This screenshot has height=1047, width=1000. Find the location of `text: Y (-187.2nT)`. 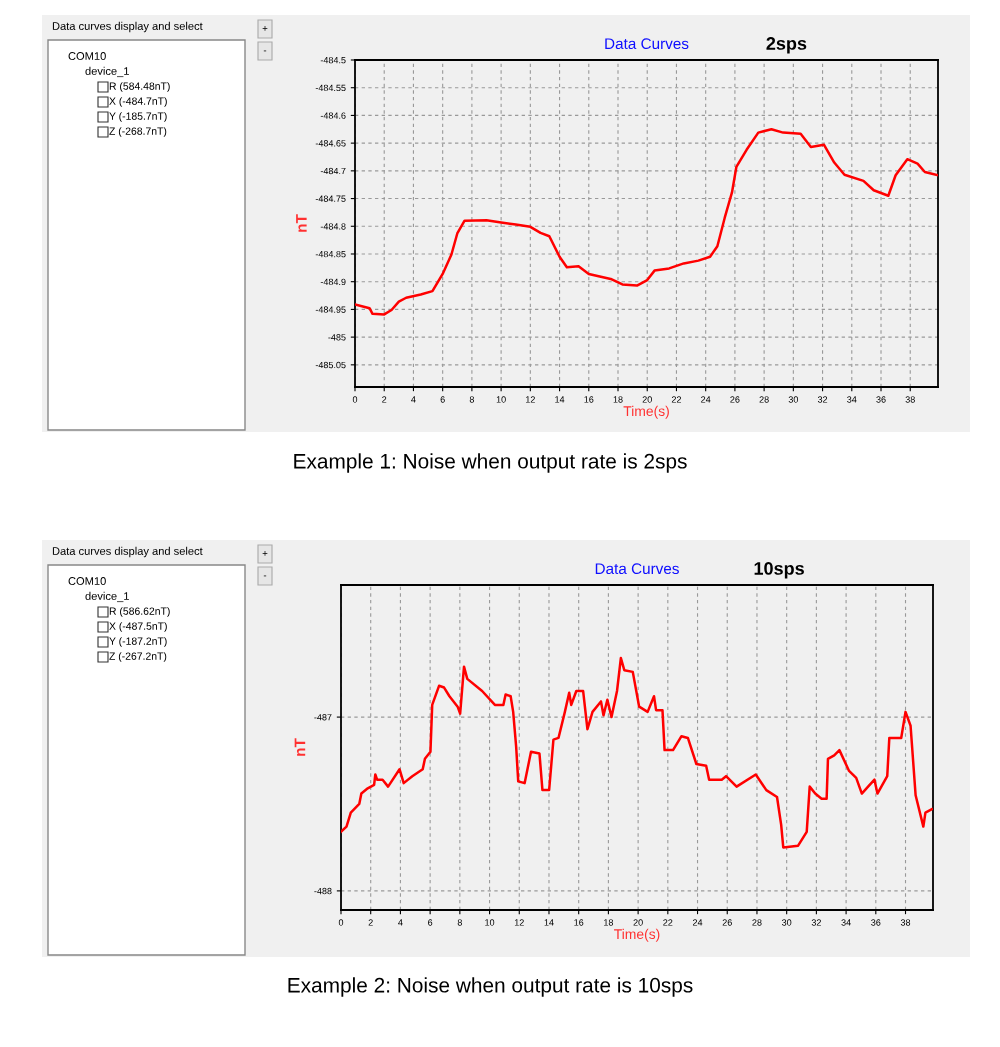

text: Y (-187.2nT) is located at coordinates (138, 642).